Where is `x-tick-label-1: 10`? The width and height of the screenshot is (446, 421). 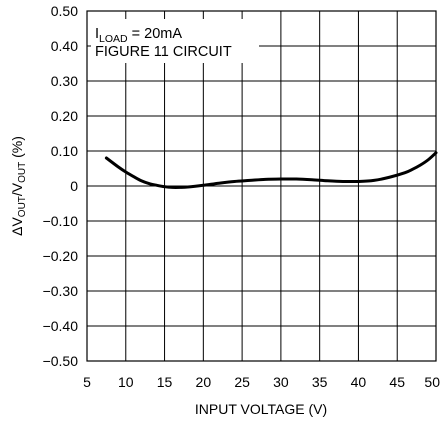
x-tick-label-1: 10 is located at coordinates (126, 382).